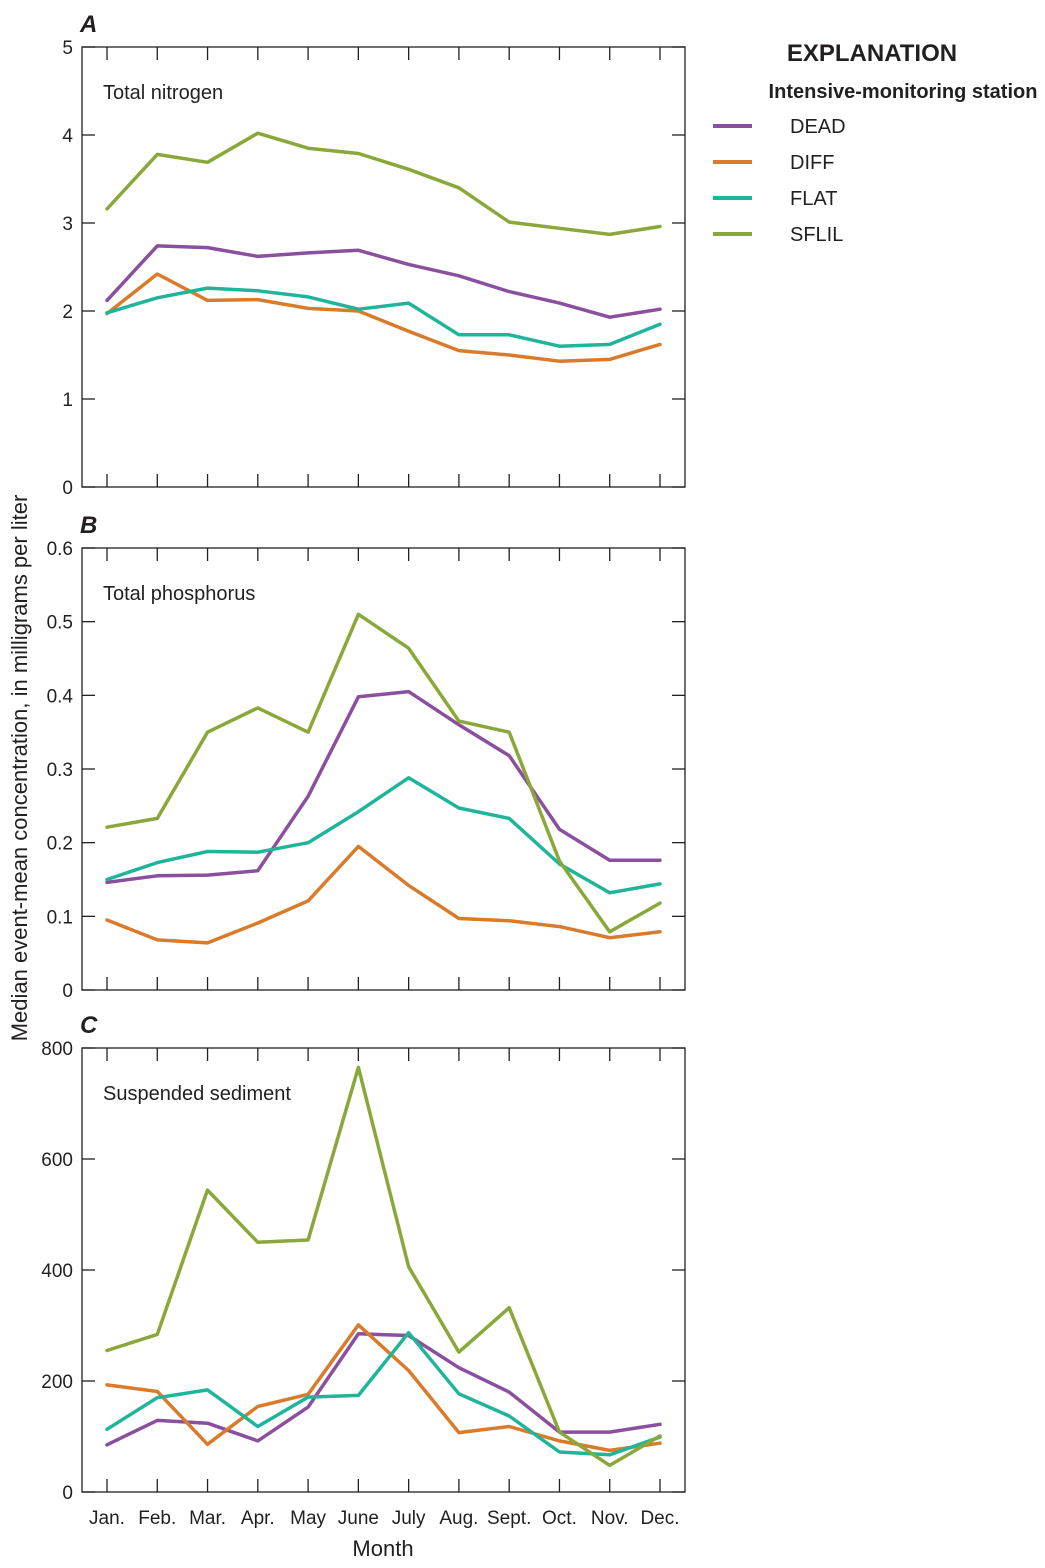 Image resolution: width=1045 pixels, height=1568 pixels. Describe the element at coordinates (60, 623) in the screenshot. I see `y-tick-label: 0.5` at that location.